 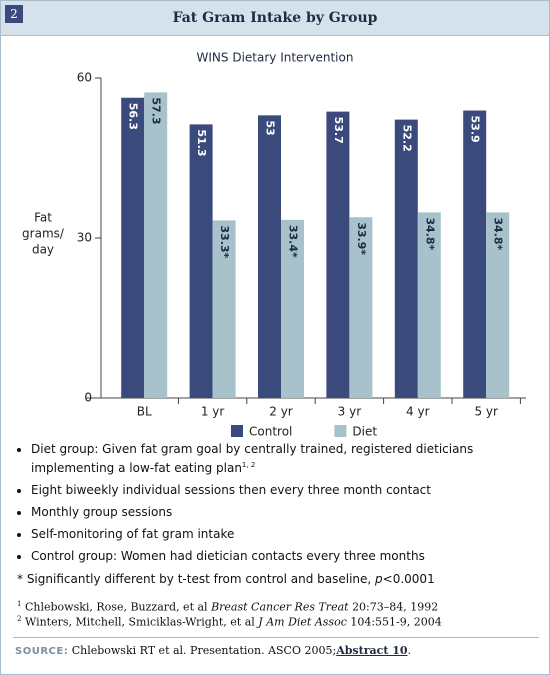 I want to click on reference-number: 1, so click(x=19, y=604).